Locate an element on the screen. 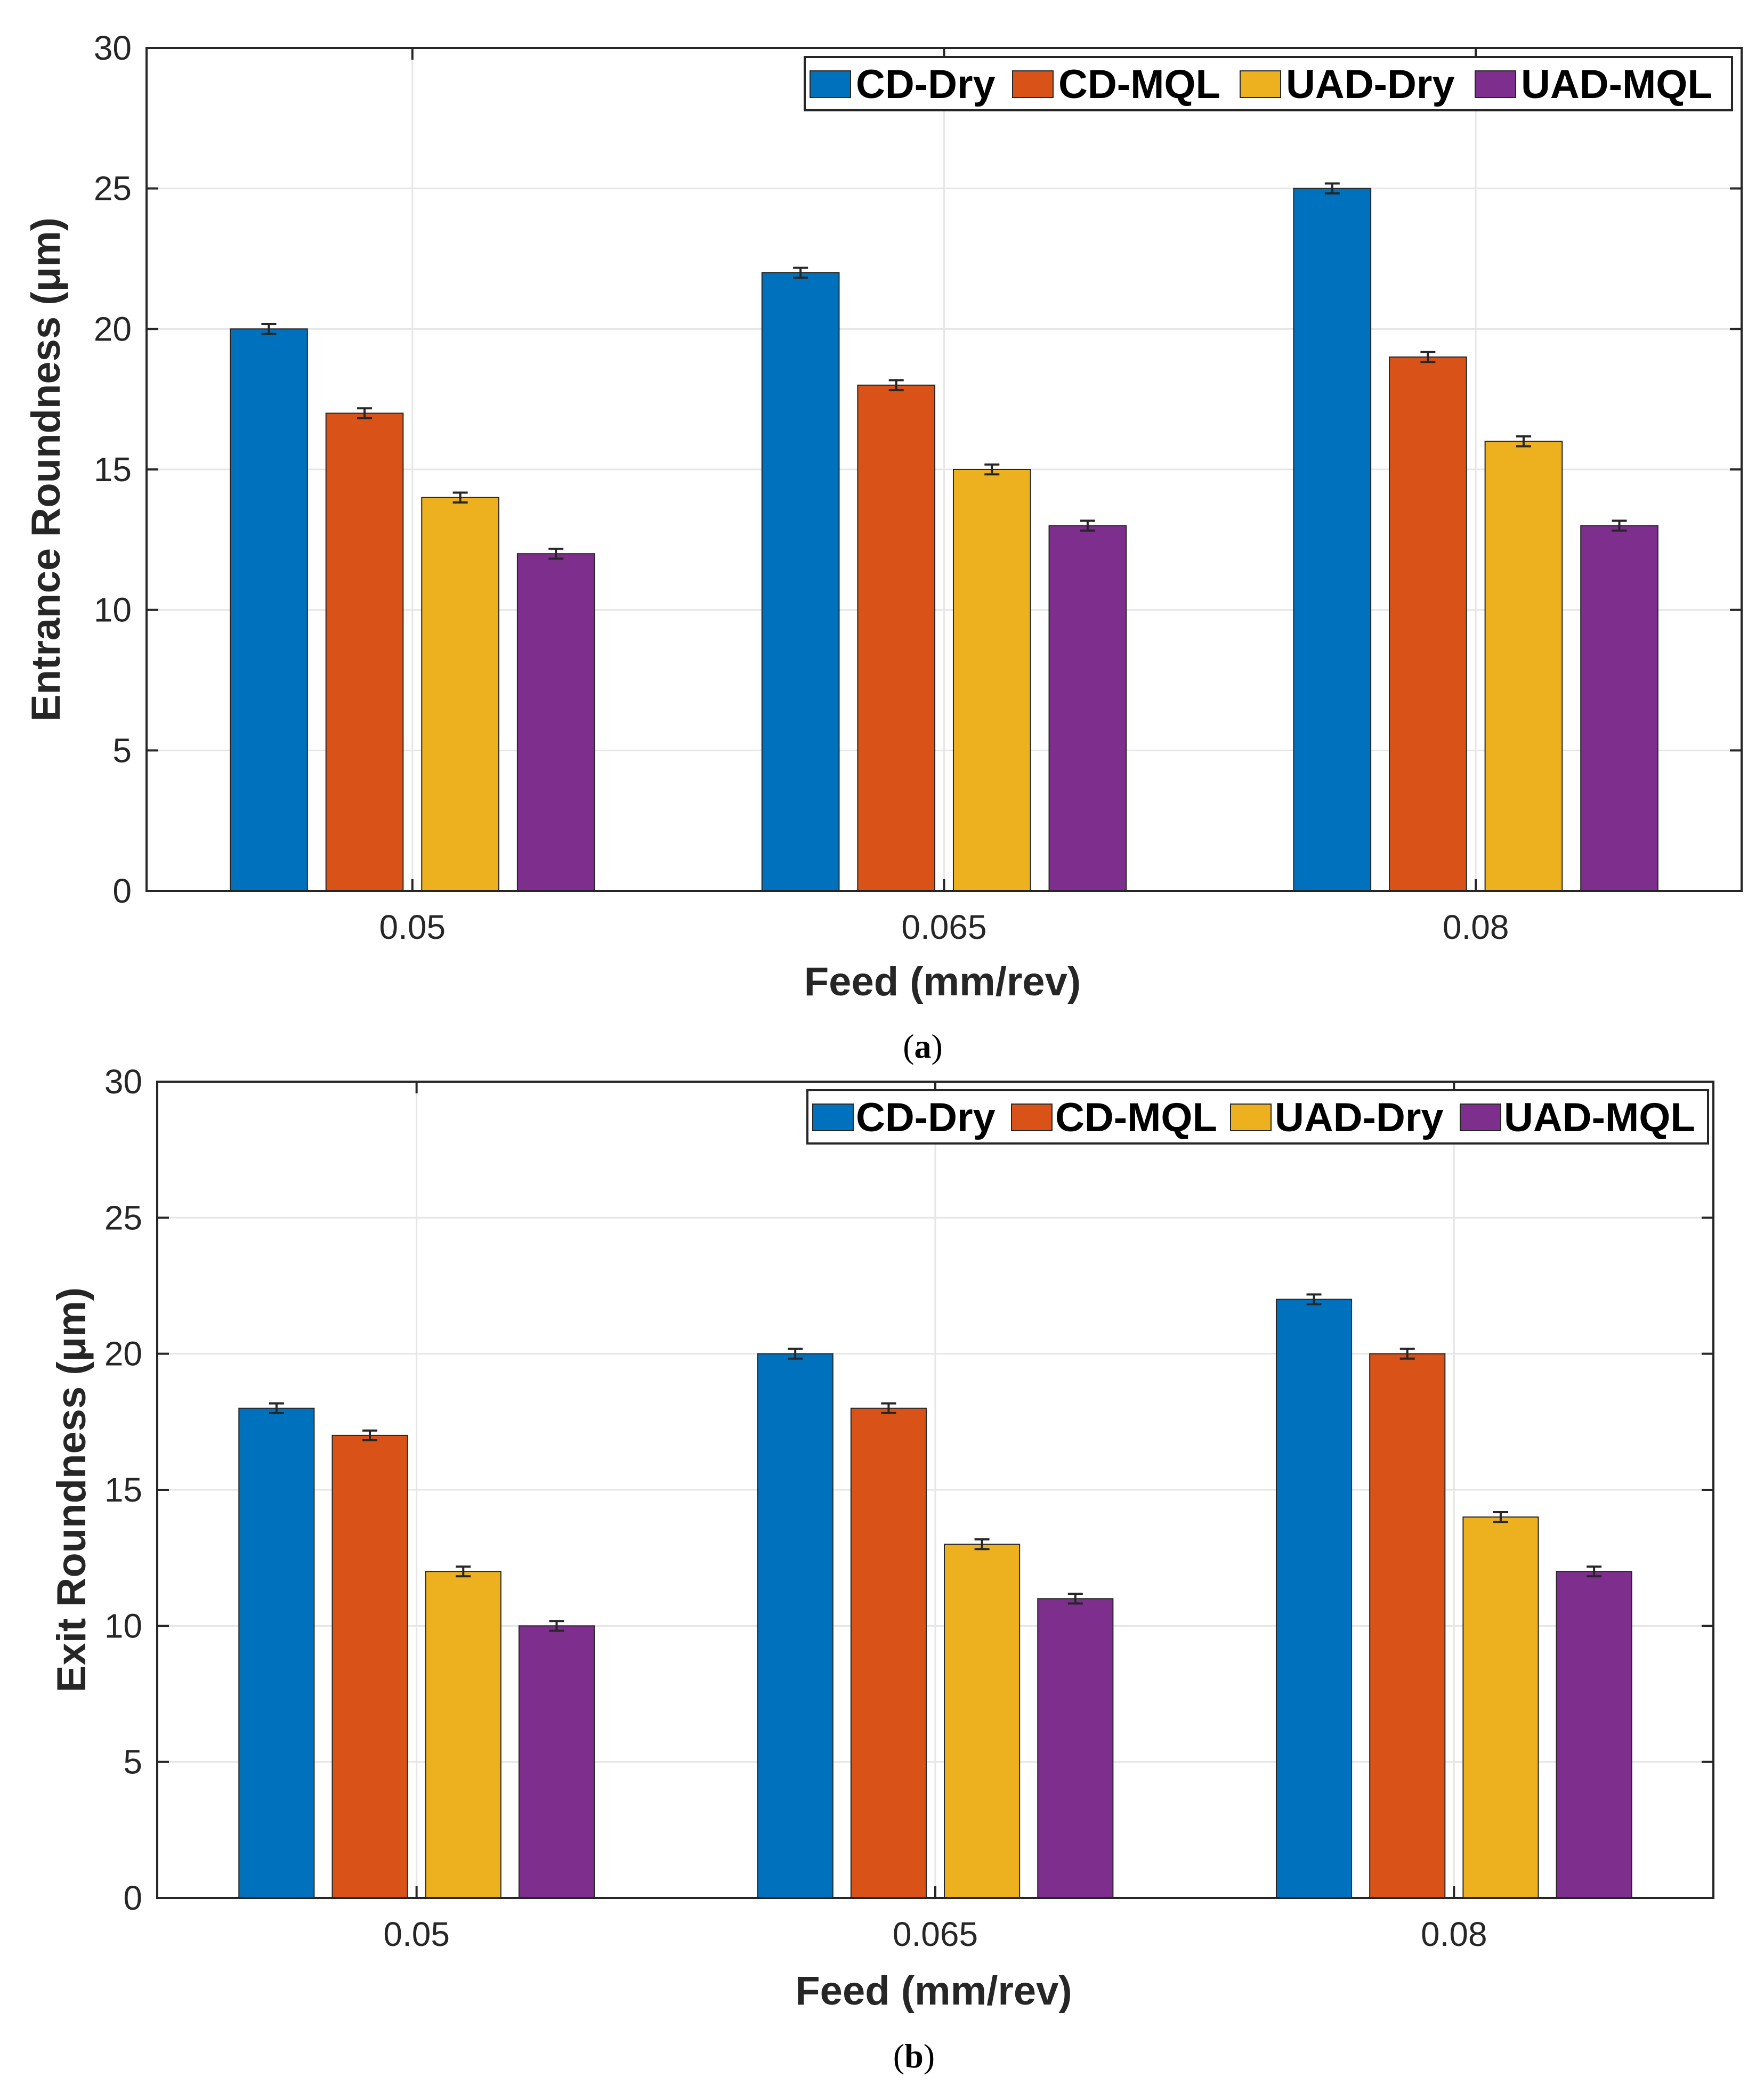 The image size is (1764, 2085). y-axis-label: Entrance Roundness (μm) is located at coordinates (46, 469).